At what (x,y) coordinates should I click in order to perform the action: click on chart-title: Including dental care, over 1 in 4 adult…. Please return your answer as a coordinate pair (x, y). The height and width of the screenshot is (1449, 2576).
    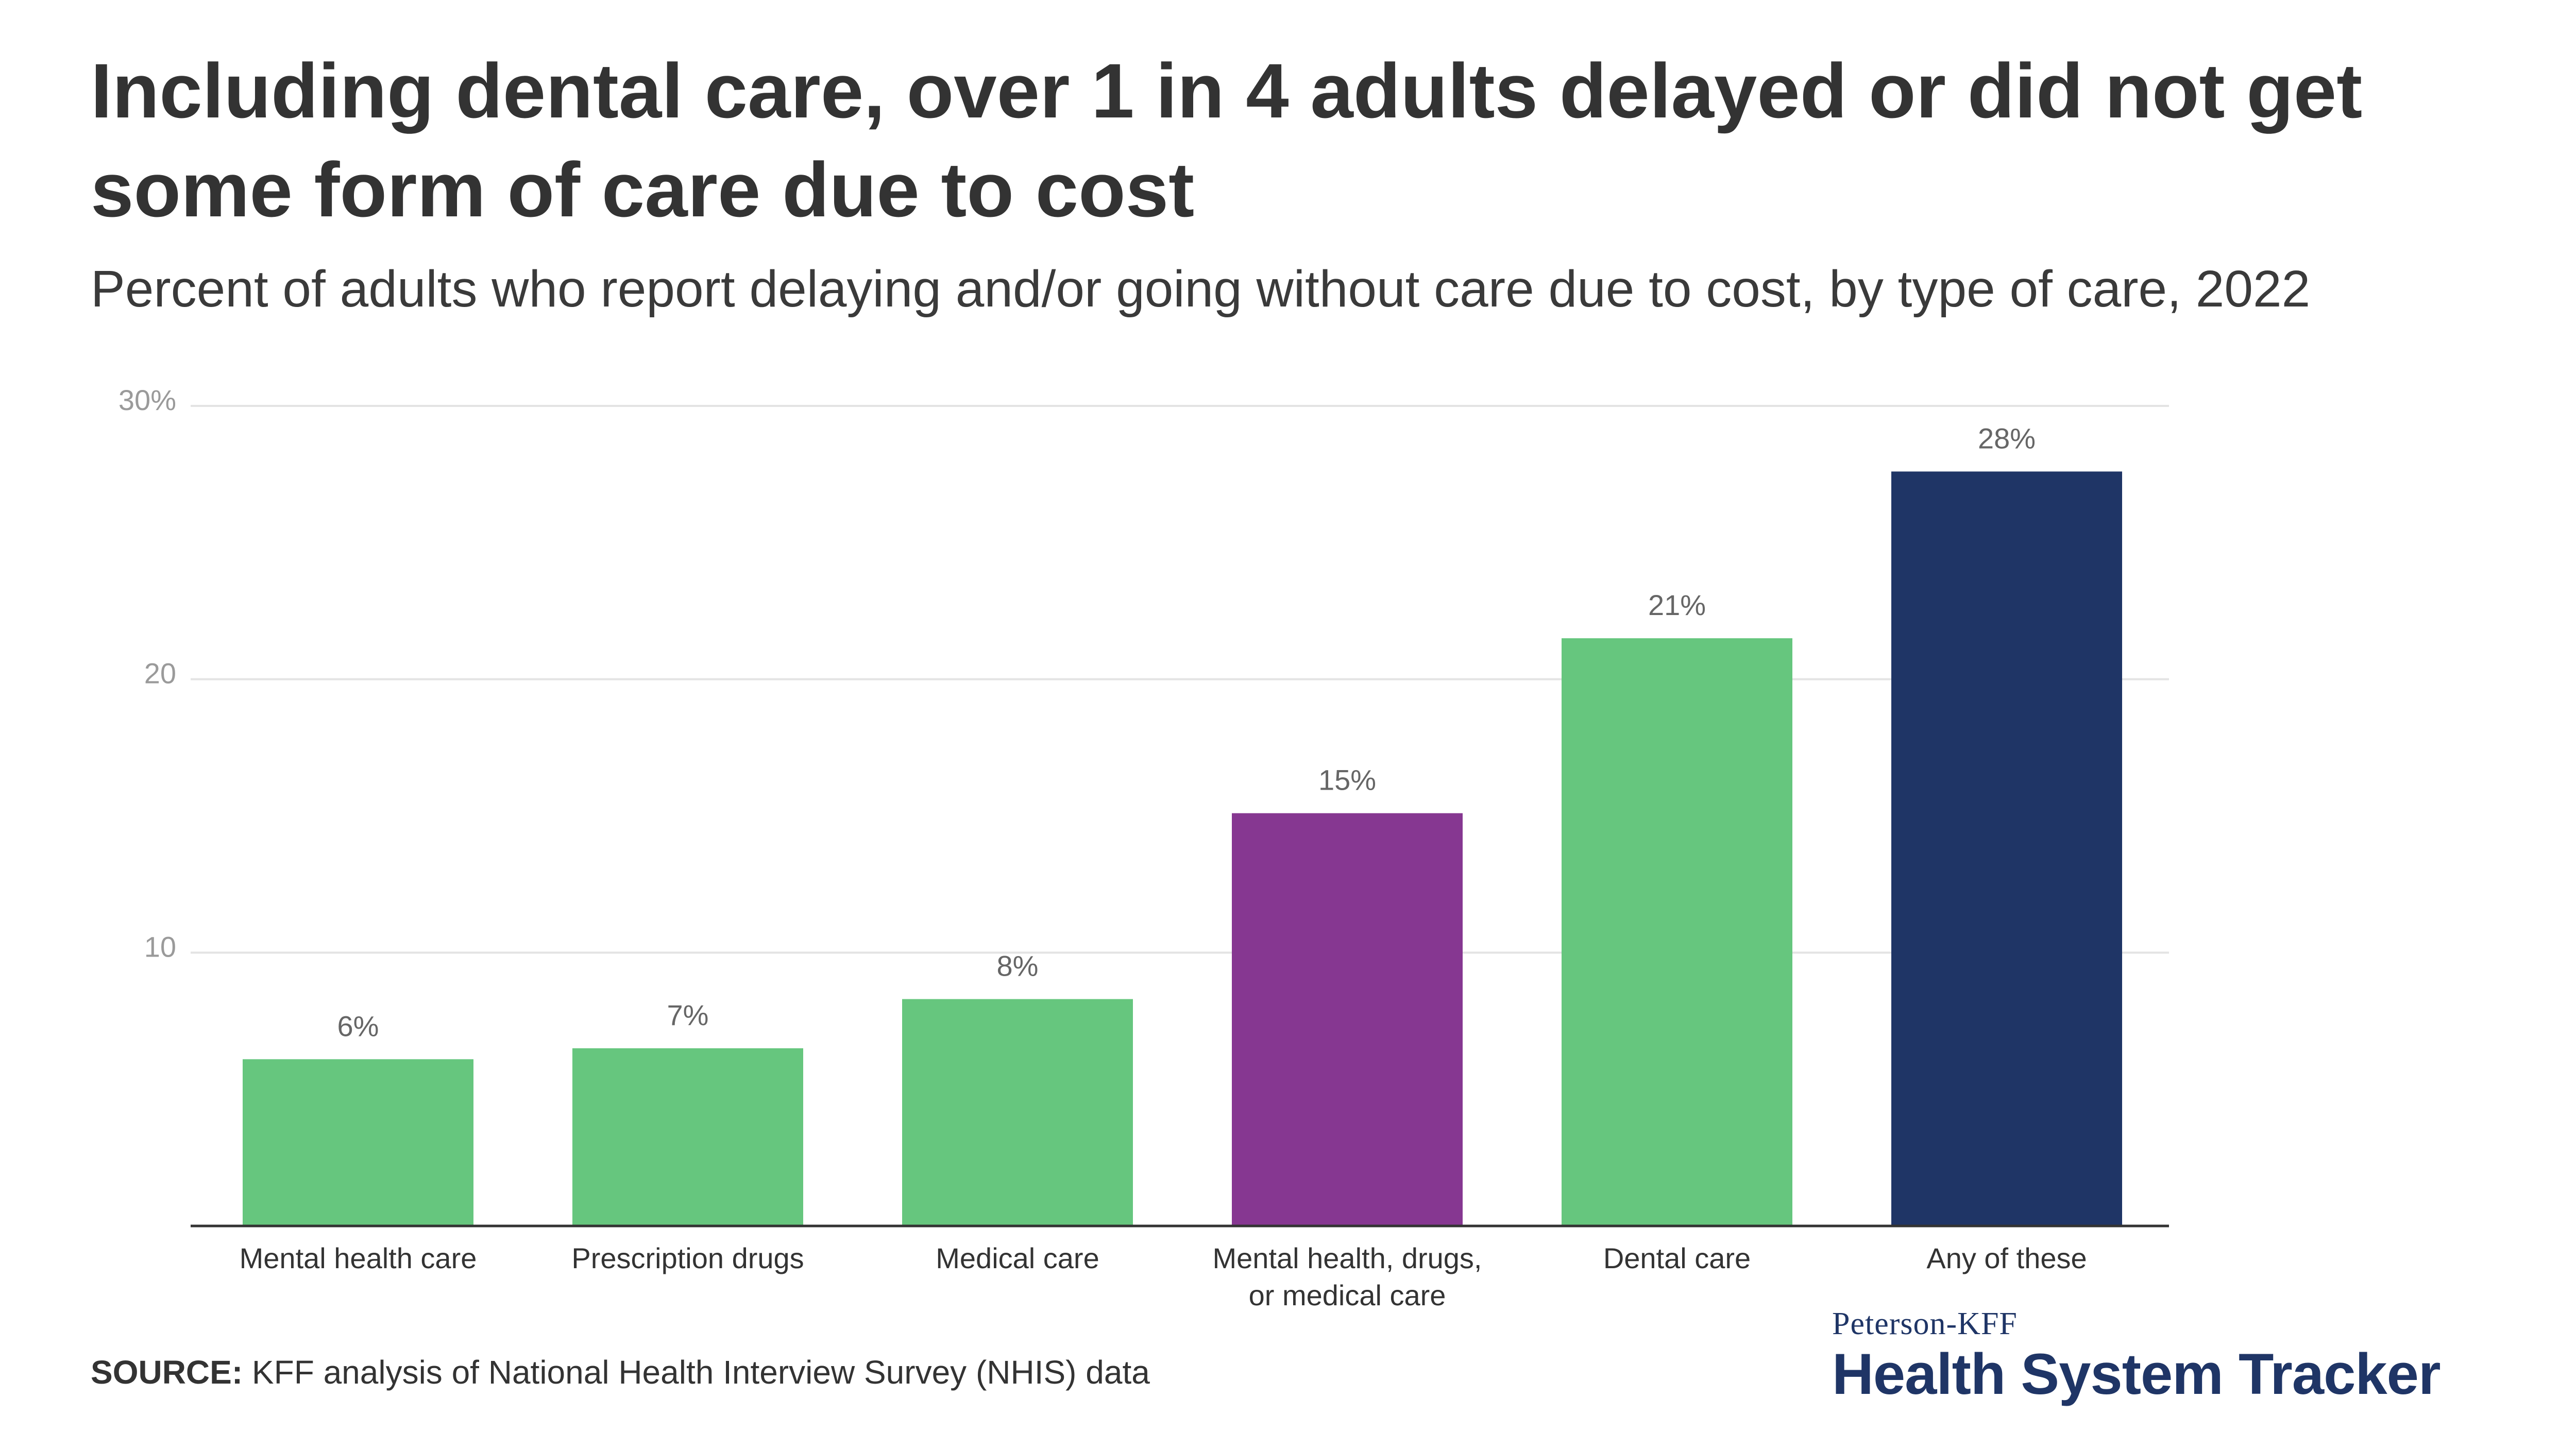
    Looking at the image, I should click on (1227, 140).